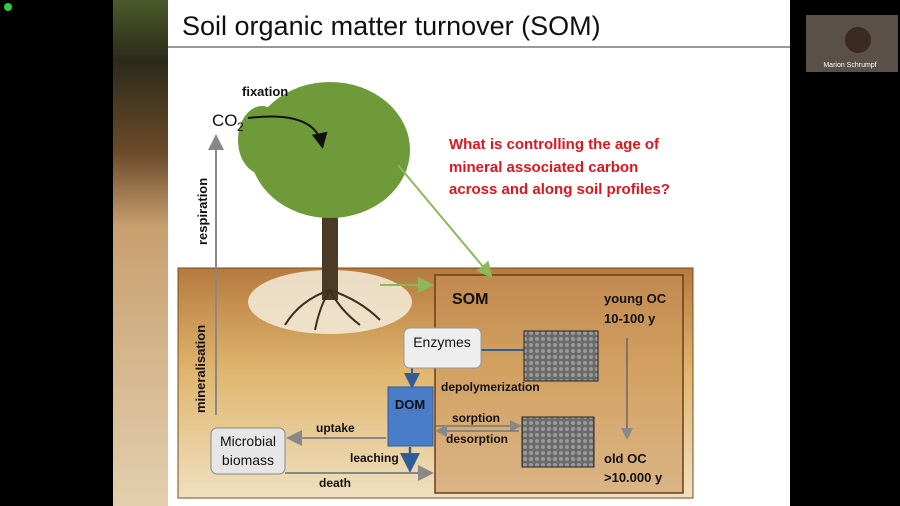 The width and height of the screenshot is (900, 506). I want to click on tree-trunk, so click(330, 250).